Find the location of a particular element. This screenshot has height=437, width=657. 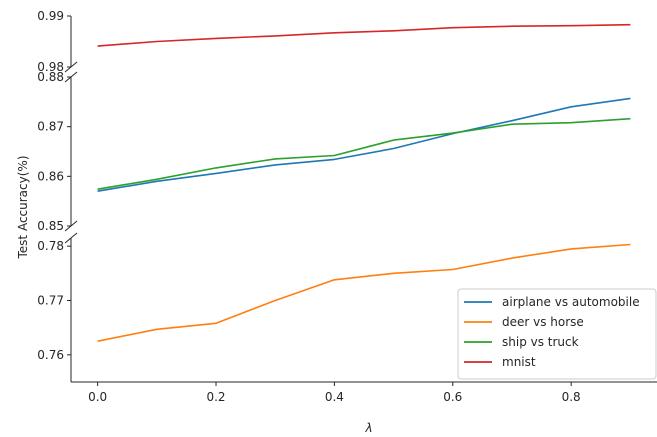

legend-label: ship vs truck is located at coordinates (540, 342).